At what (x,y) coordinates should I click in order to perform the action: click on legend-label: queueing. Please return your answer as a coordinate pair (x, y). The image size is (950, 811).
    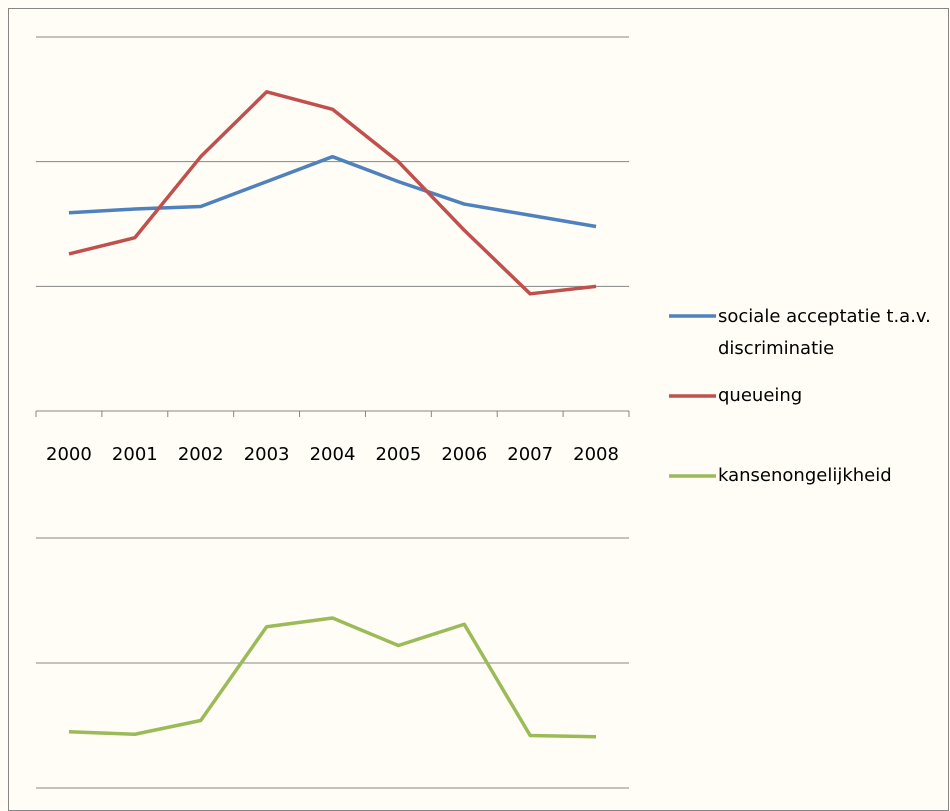
    Looking at the image, I should click on (760, 395).